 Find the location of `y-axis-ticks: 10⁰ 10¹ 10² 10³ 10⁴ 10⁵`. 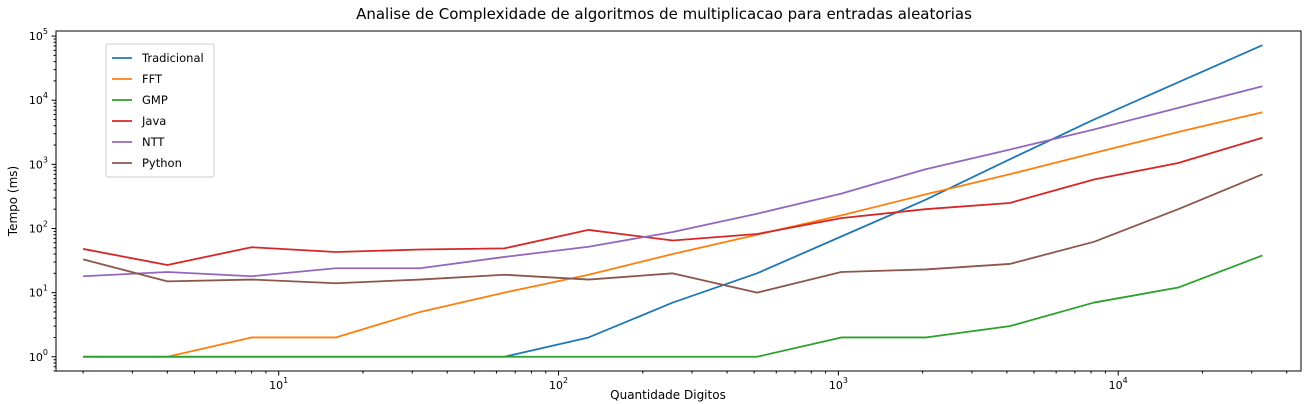

y-axis-ticks: 10⁰ 10¹ 10² 10³ 10⁴ 10⁵ is located at coordinates (42, 195).